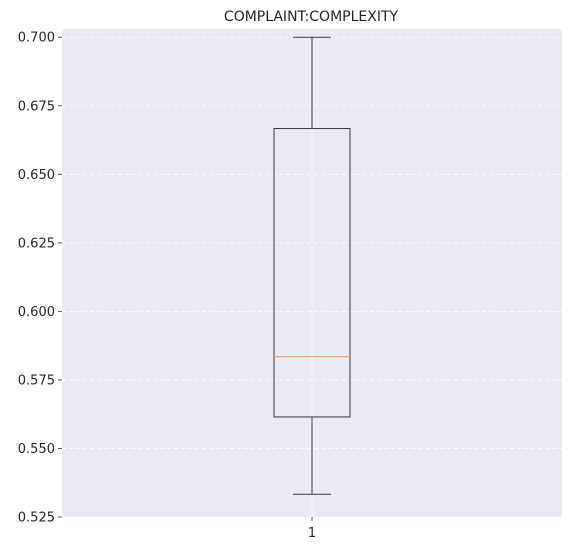  What do you see at coordinates (36, 106) in the screenshot?
I see `y-tick-label: 0.675` at bounding box center [36, 106].